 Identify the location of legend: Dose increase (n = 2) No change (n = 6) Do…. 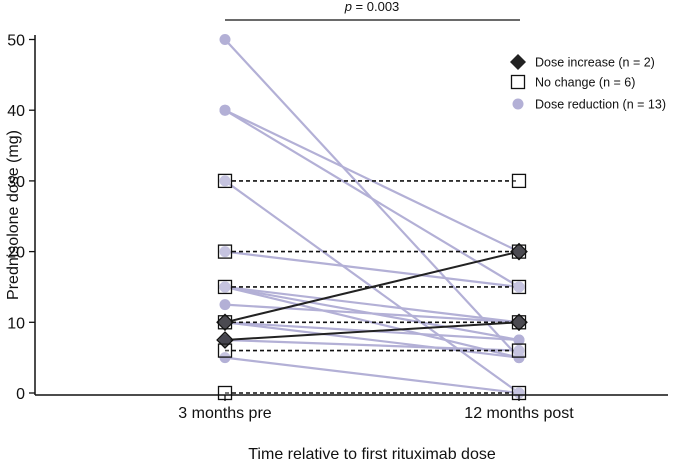
(588, 83).